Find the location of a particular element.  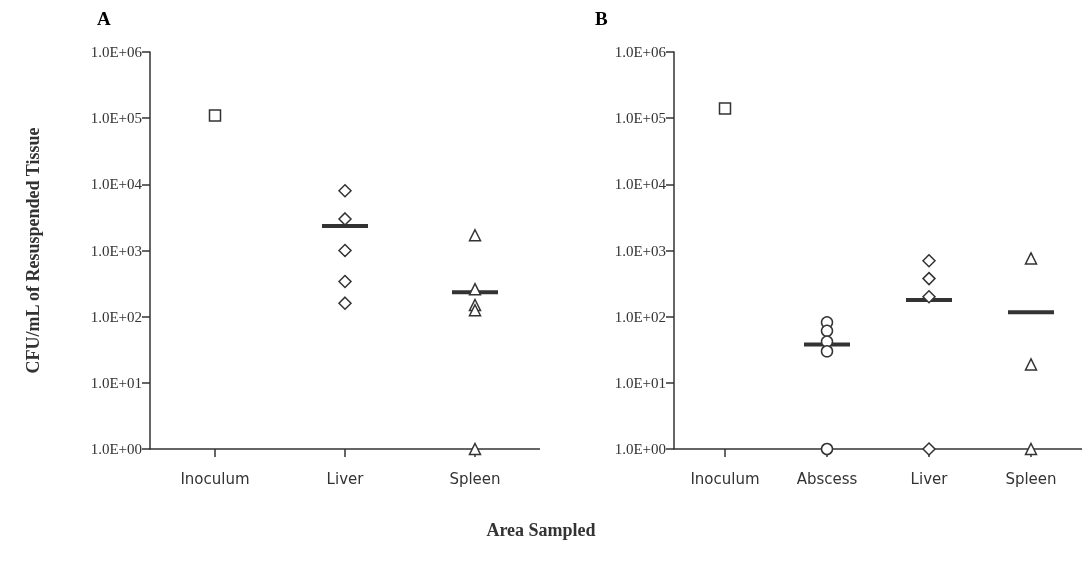

chart-title: A is located at coordinates (104, 18).